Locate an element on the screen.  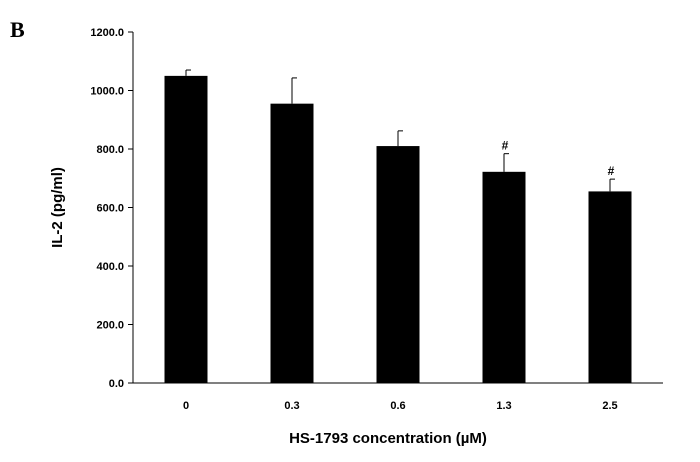
x-axis-title: HS-1793 concentration (µM) is located at coordinates (388, 438).